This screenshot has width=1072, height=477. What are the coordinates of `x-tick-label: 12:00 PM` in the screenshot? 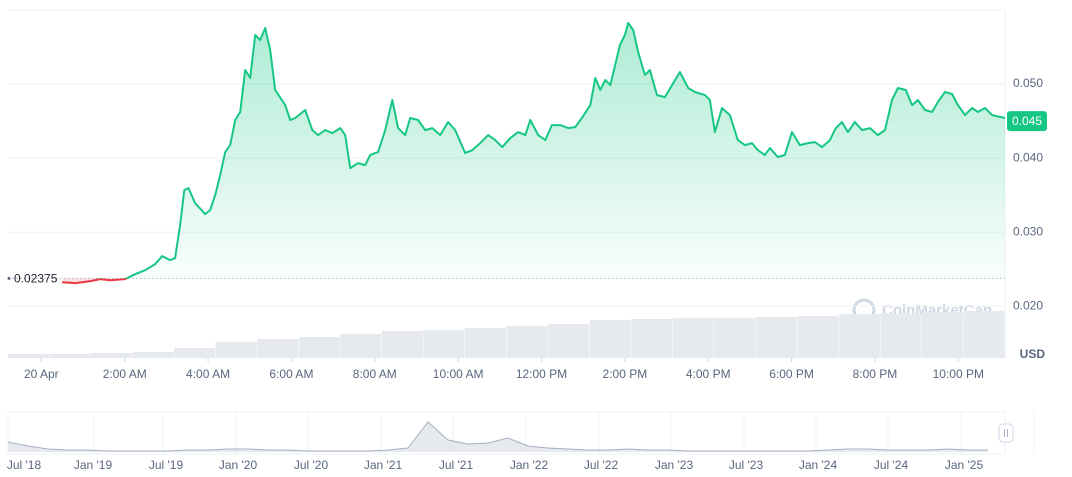 It's located at (541, 374).